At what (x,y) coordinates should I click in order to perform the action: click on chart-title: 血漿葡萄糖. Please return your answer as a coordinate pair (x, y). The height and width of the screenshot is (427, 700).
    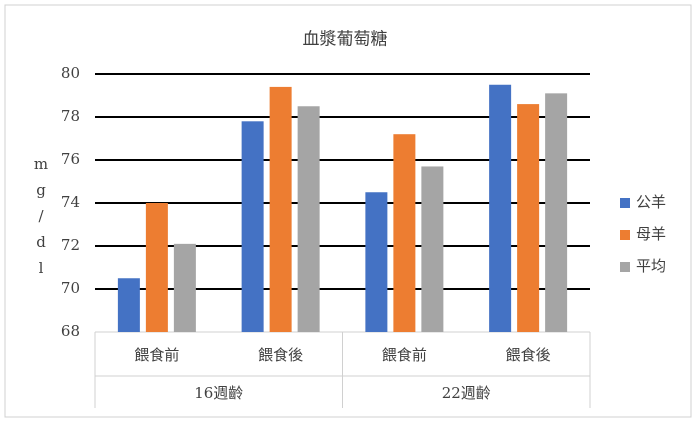
    Looking at the image, I should click on (345, 40).